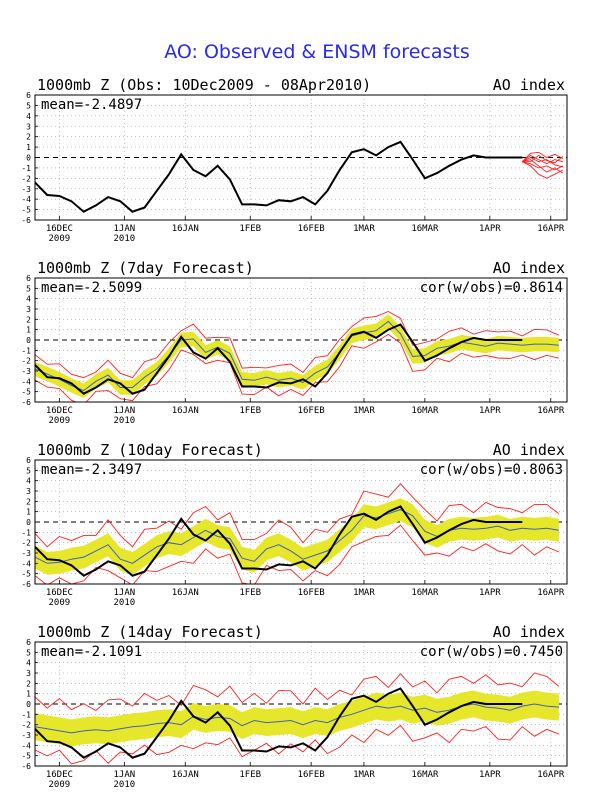  What do you see at coordinates (301, 157) in the screenshot?
I see `grid` at bounding box center [301, 157].